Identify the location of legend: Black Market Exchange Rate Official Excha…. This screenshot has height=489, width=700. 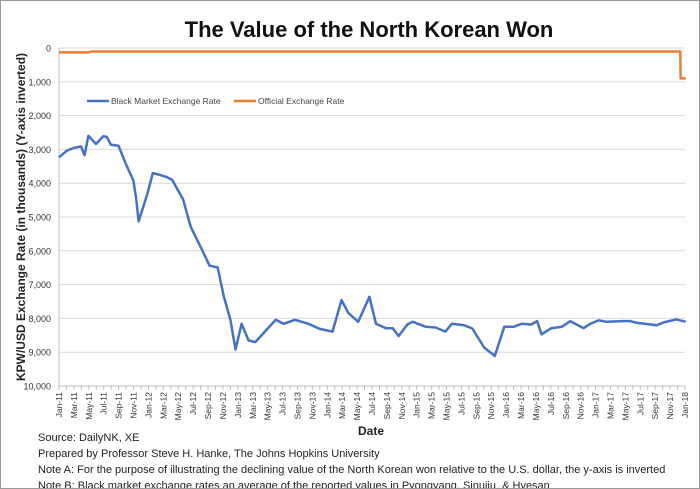
(216, 101).